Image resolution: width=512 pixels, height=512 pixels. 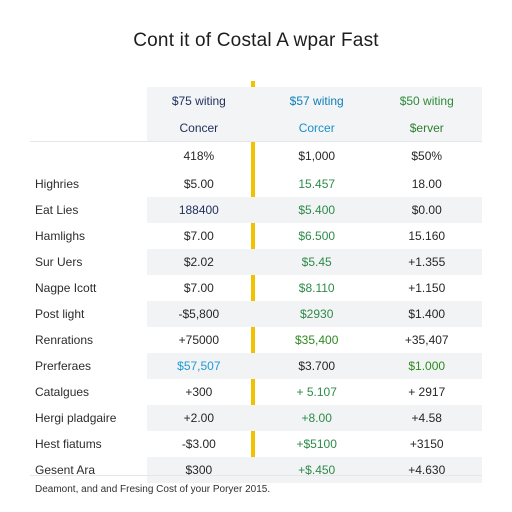 What do you see at coordinates (63, 366) in the screenshot?
I see `row-label: Prerferaes` at bounding box center [63, 366].